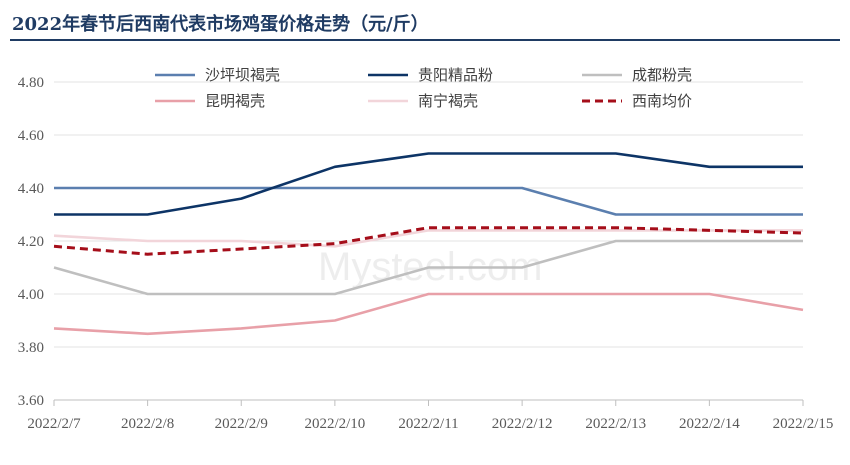  What do you see at coordinates (448, 101) in the screenshot?
I see `legend-label: 南宁褐壳` at bounding box center [448, 101].